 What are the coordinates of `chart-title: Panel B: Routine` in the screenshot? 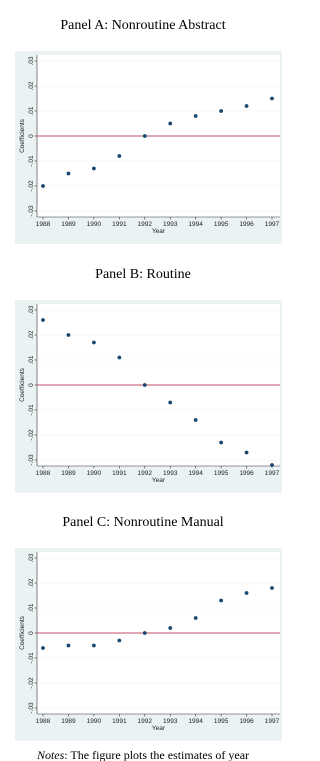 It's located at (143, 274).